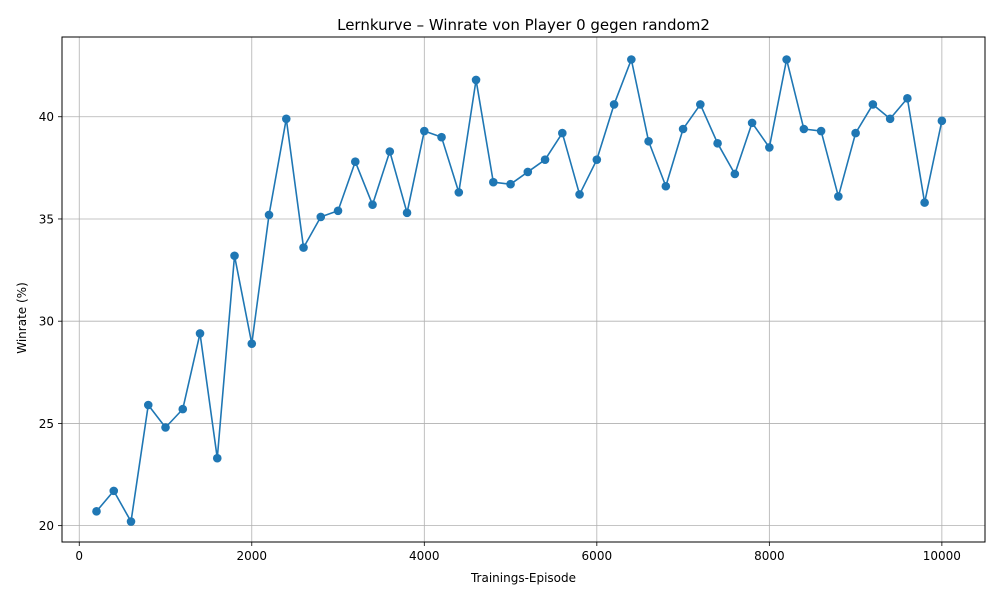 This screenshot has height=600, width=1000. What do you see at coordinates (424, 556) in the screenshot?
I see `x-tick-label: 4000` at bounding box center [424, 556].